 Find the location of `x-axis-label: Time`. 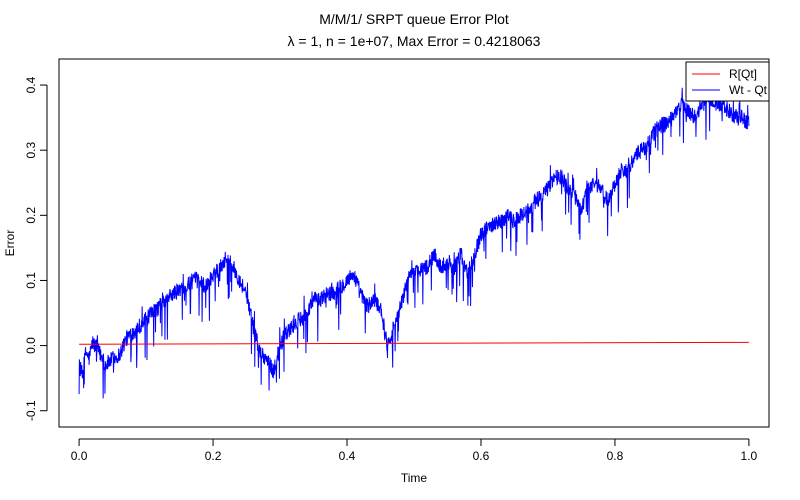

x-axis-label: Time is located at coordinates (414, 478).